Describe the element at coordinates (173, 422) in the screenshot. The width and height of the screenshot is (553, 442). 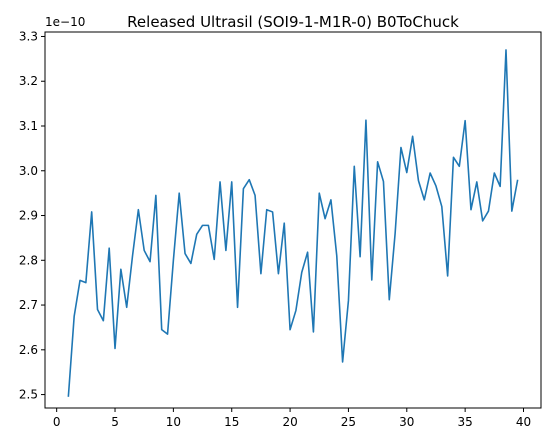
I see `x-tick-label: 10` at that location.